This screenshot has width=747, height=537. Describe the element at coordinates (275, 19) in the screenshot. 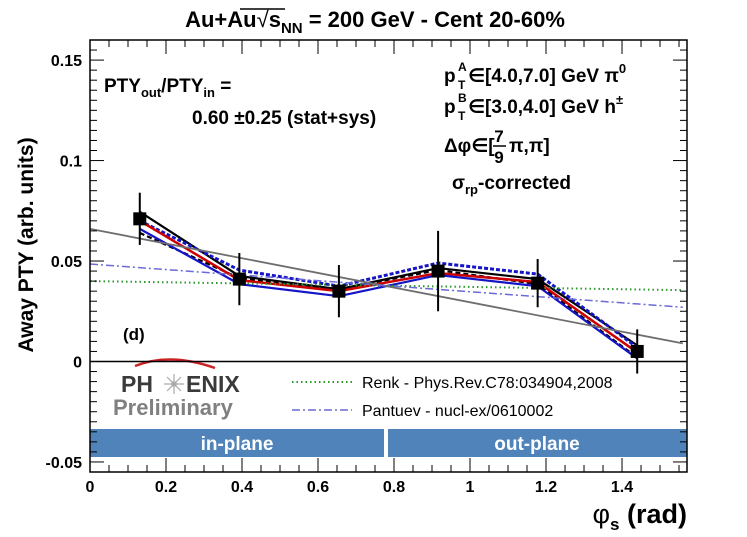

I see `title-s: s` at that location.